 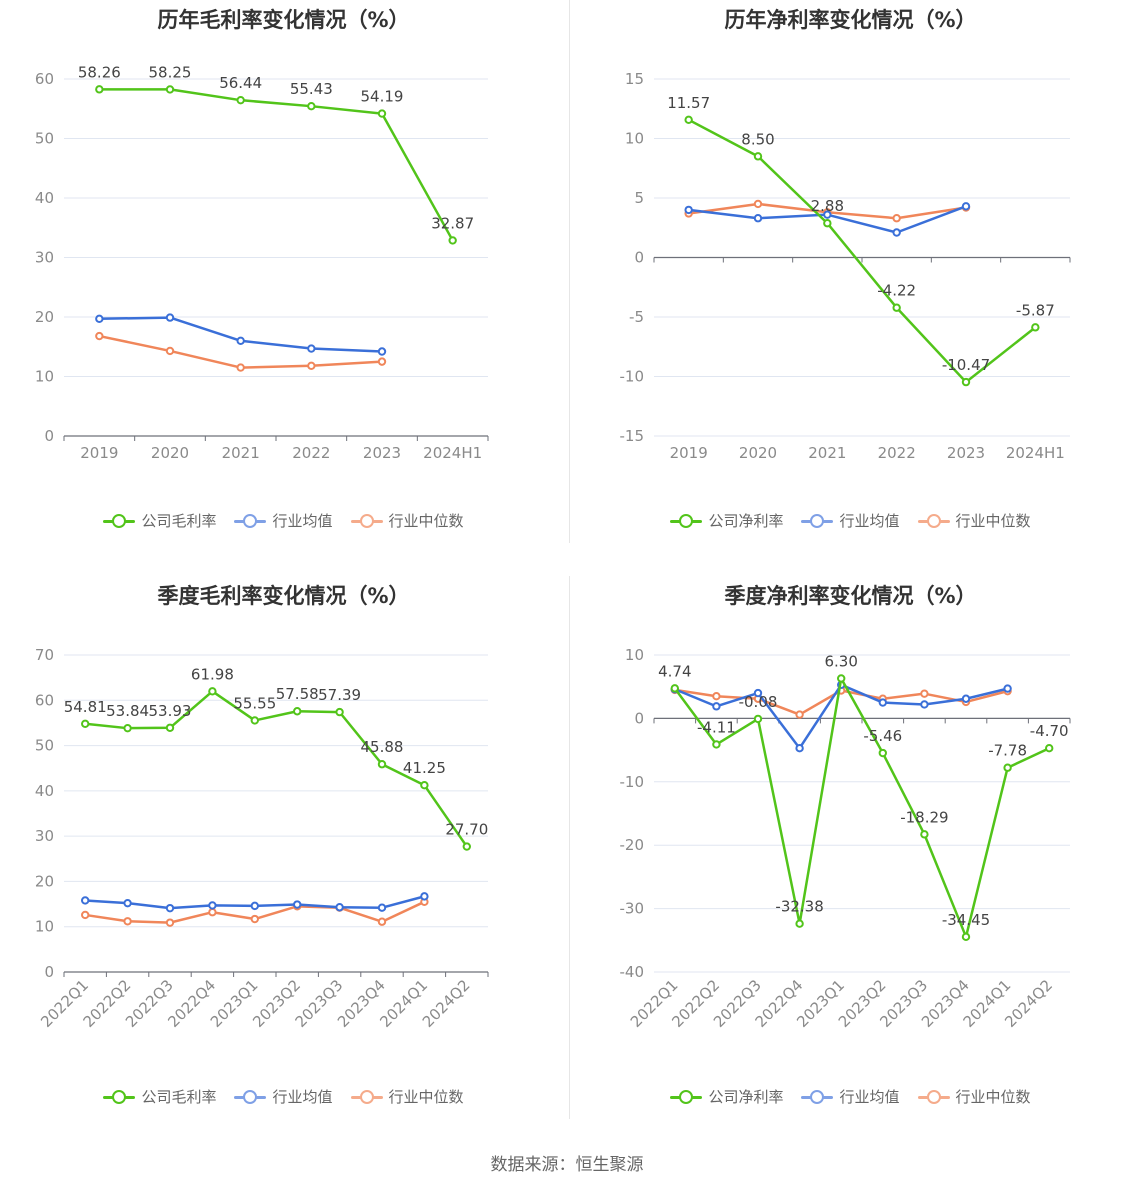 What do you see at coordinates (283, 596) in the screenshot?
I see `chart-title: 季度毛利率变化情况（%）` at bounding box center [283, 596].